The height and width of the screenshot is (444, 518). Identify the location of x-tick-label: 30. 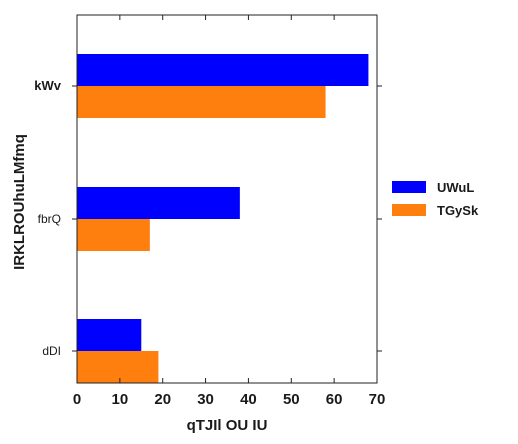
(205, 399).